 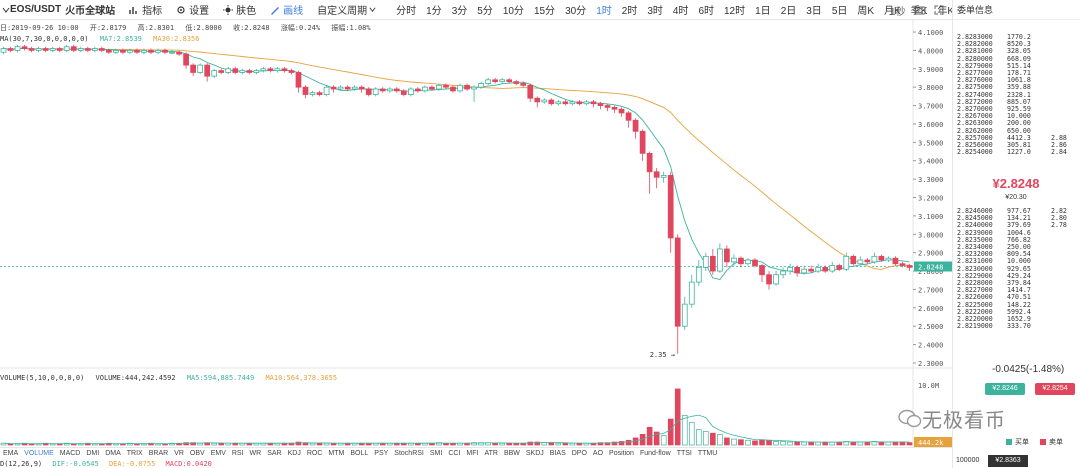 I want to click on interval-tab-20: 年K, so click(x=944, y=11).